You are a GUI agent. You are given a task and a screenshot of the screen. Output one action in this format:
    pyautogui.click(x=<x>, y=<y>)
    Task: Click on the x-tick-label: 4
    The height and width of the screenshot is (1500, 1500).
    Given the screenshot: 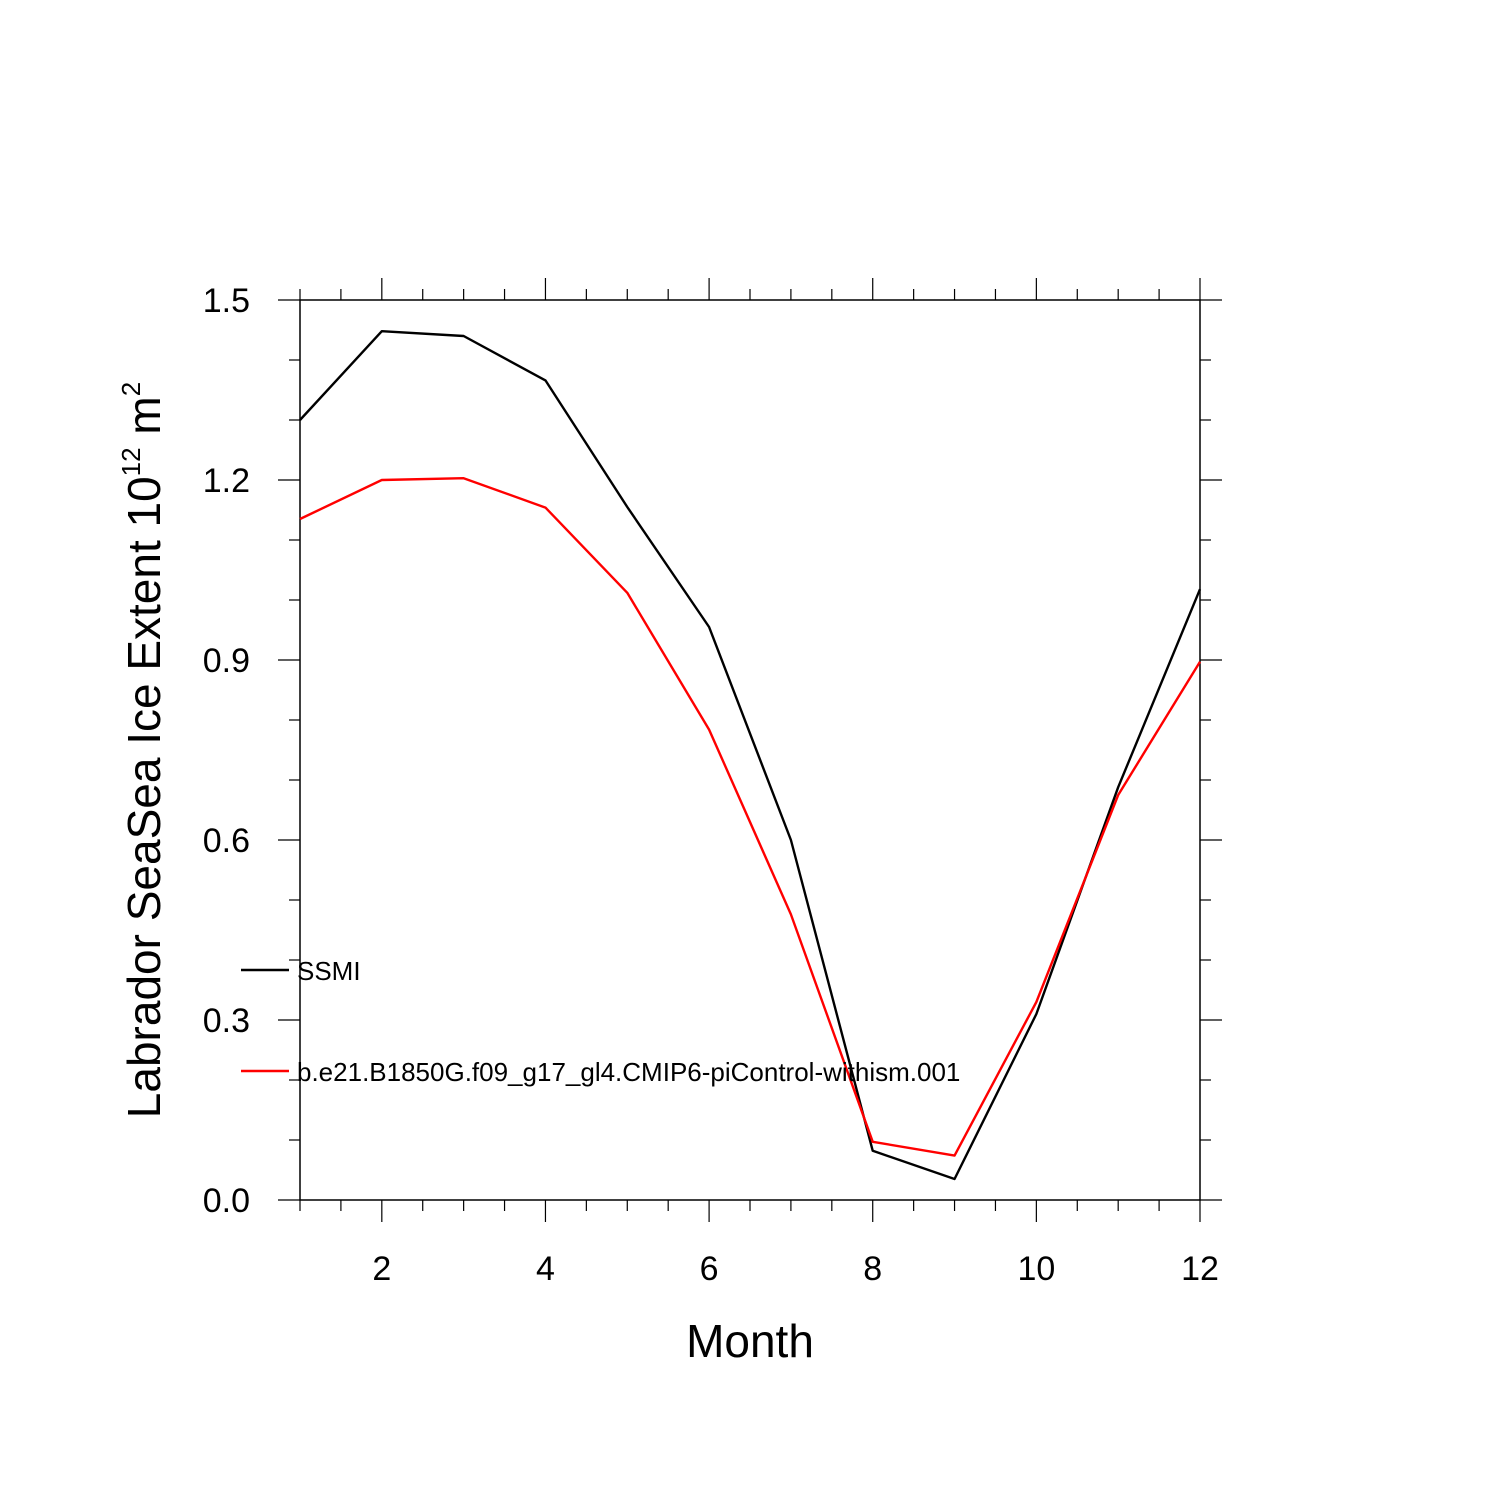 What is the action you would take?
    pyautogui.click(x=545, y=1269)
    